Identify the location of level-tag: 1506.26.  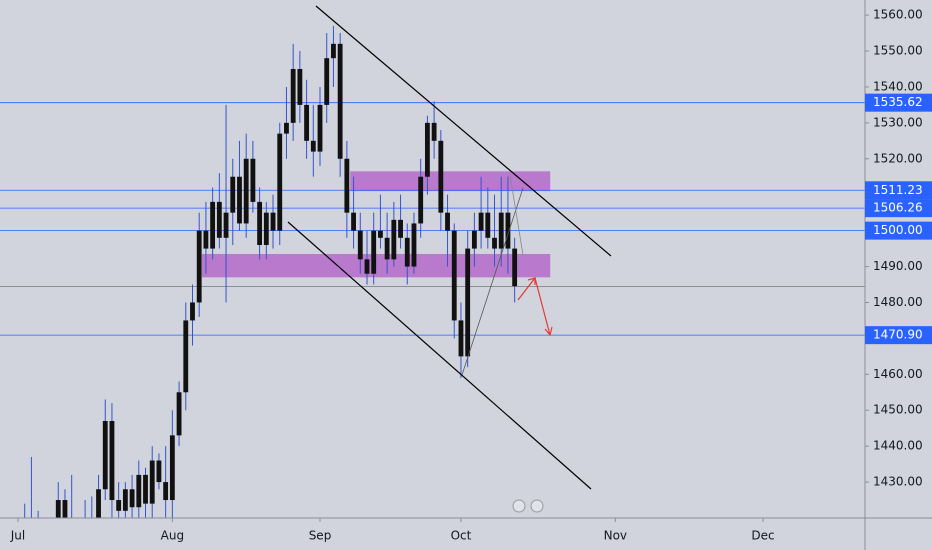
(898, 208).